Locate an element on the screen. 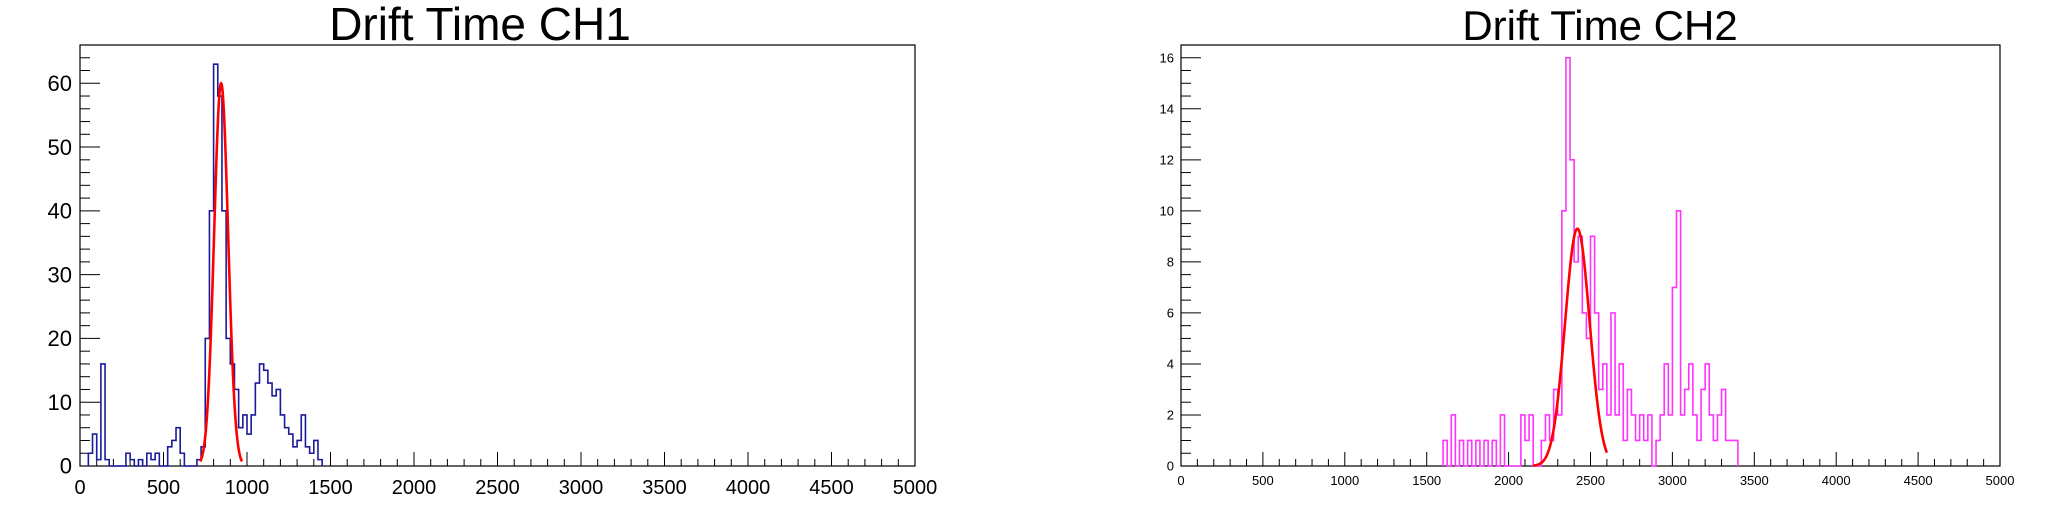 The image size is (2046, 524). y-tick-label: 50 is located at coordinates (60, 147).